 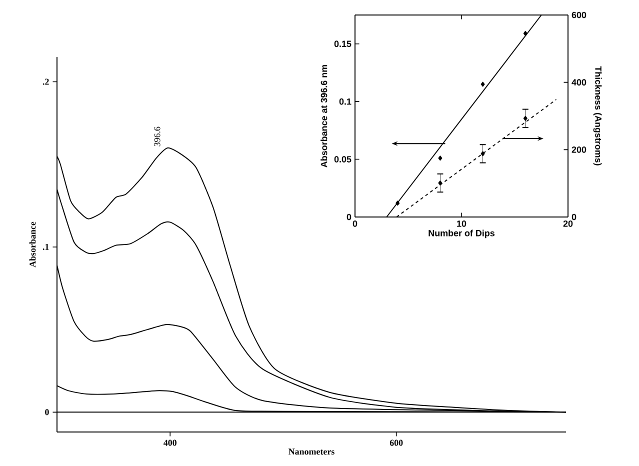 What do you see at coordinates (574, 217) in the screenshot?
I see `y2-tick-label: 0` at bounding box center [574, 217].